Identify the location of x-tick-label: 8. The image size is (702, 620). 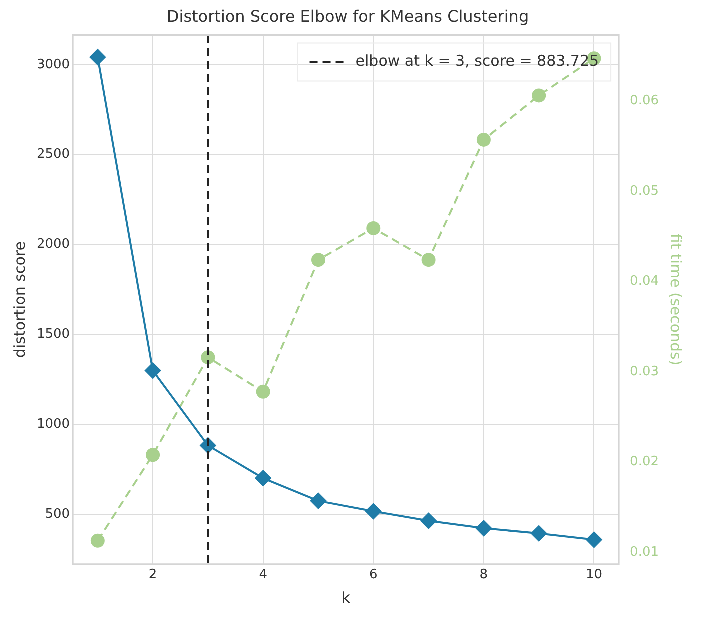
(484, 575).